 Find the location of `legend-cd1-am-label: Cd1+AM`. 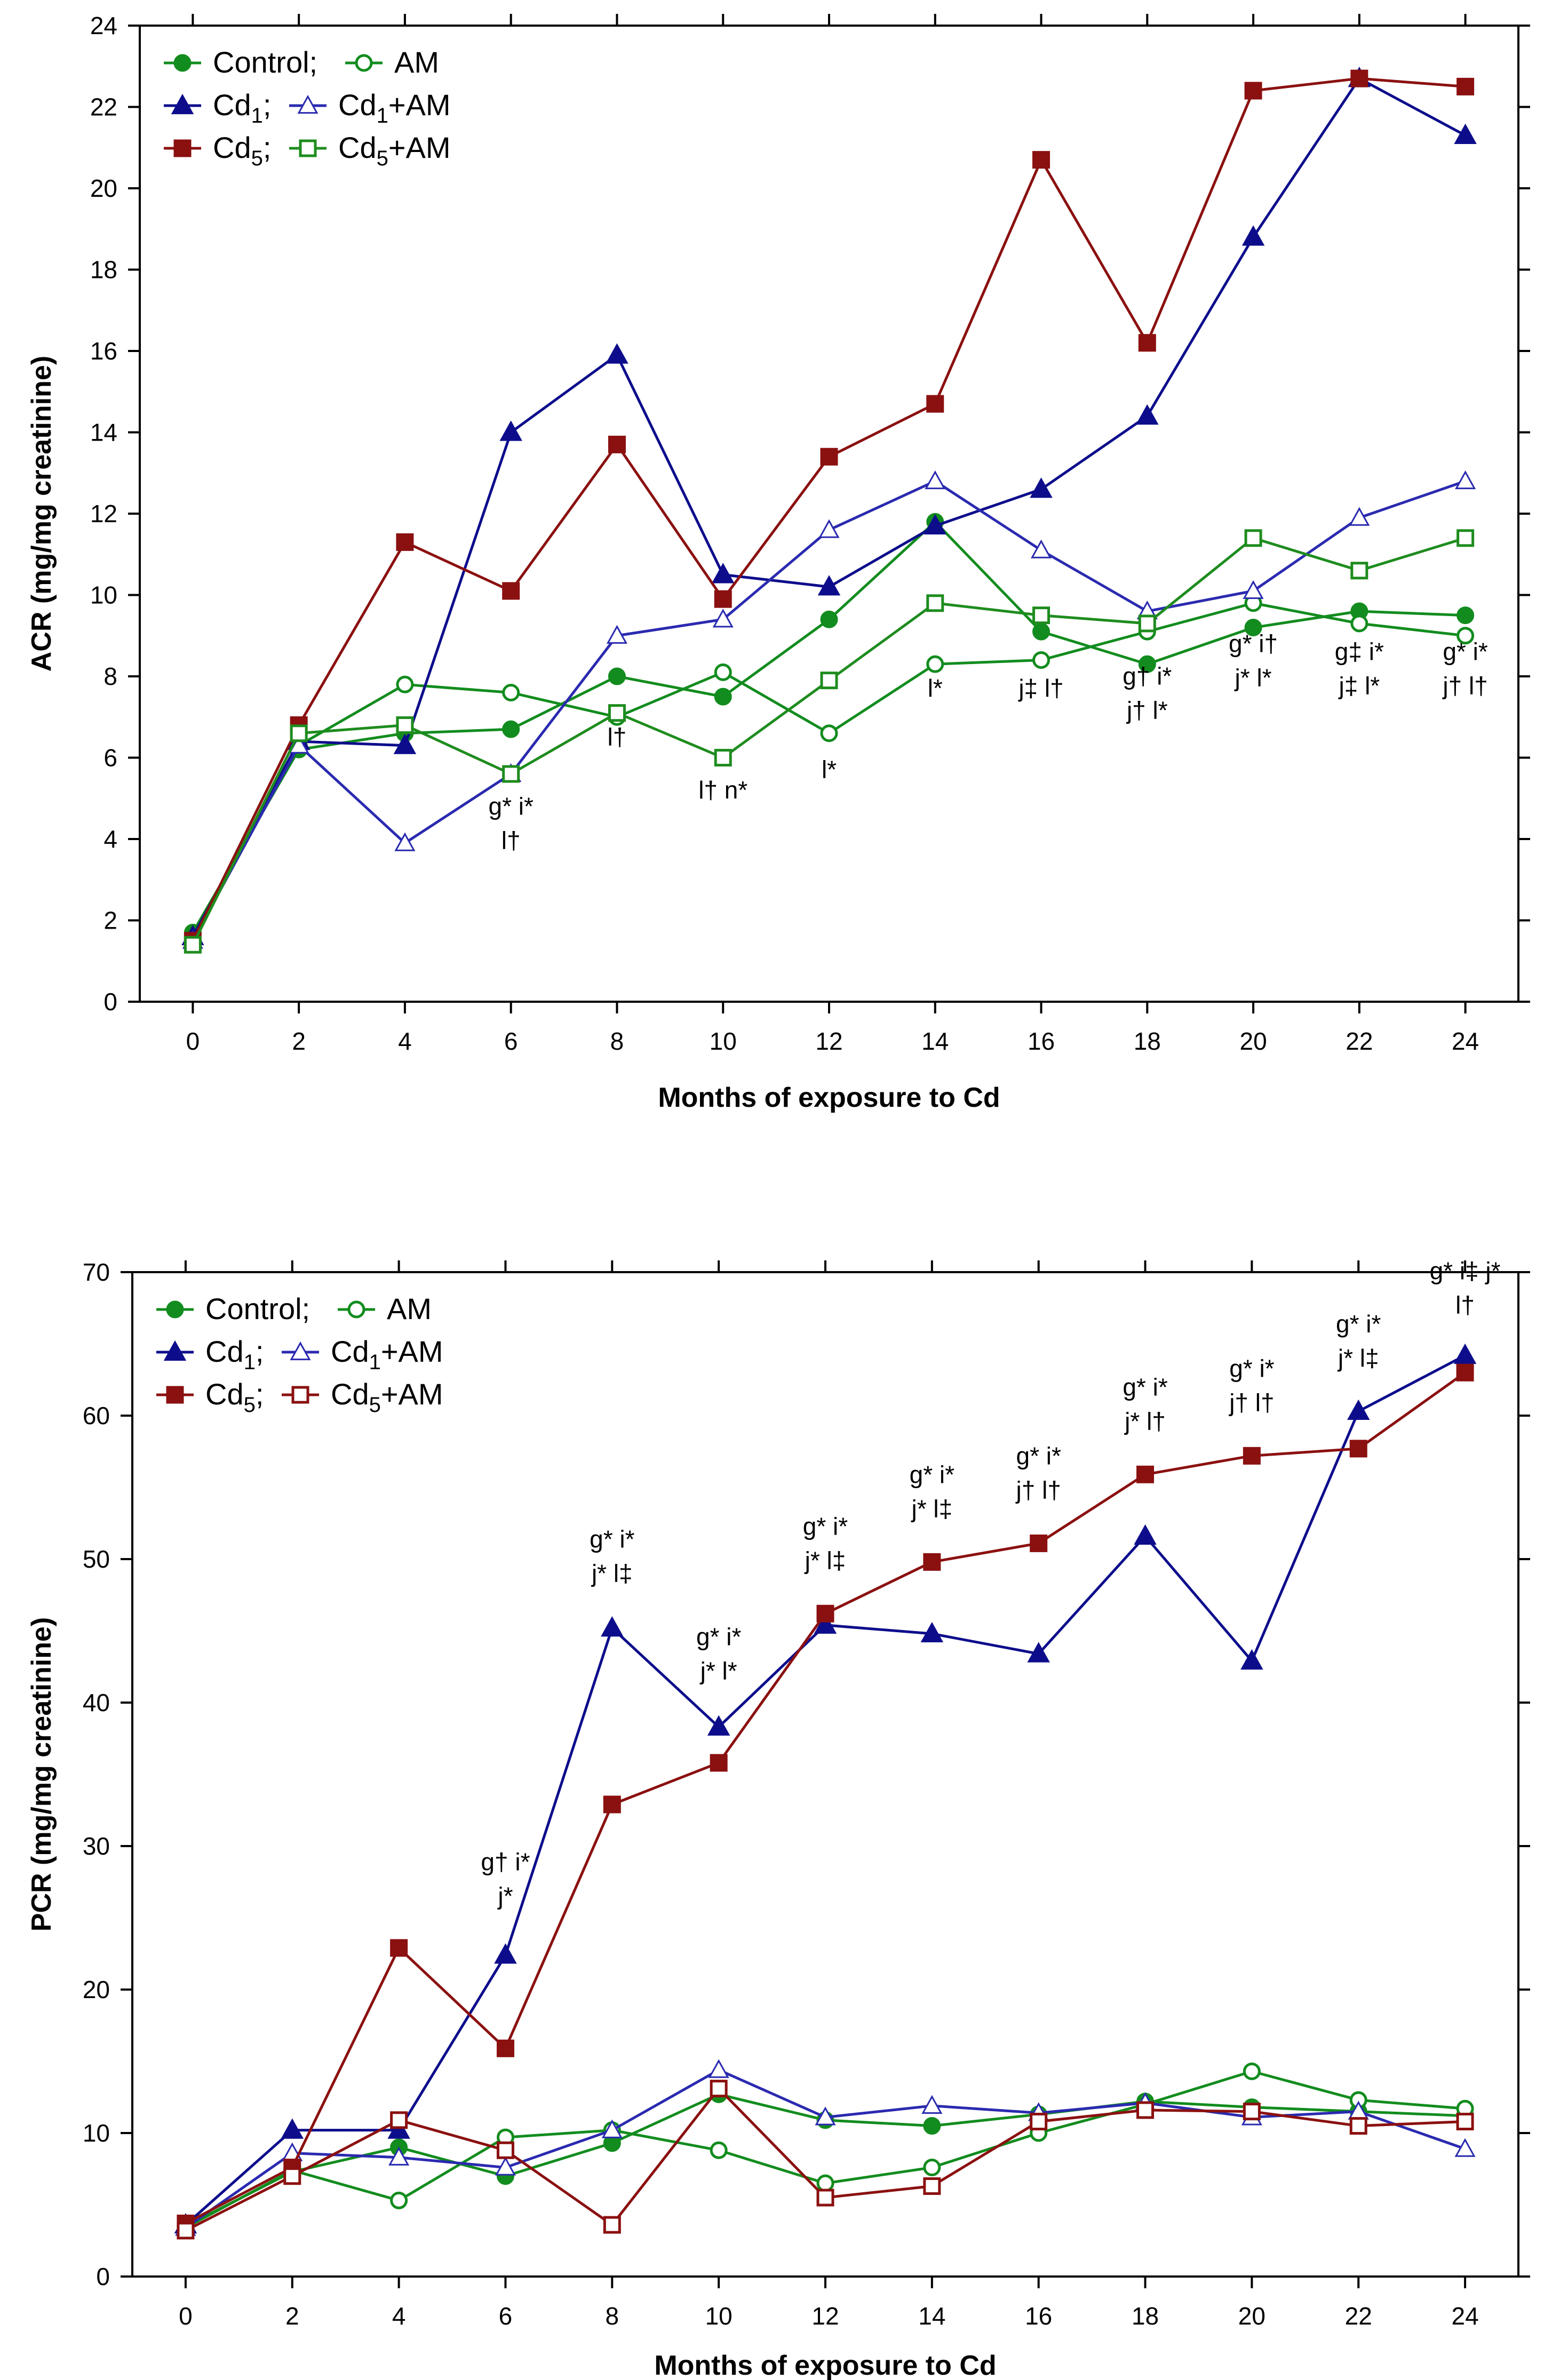

legend-cd1-am-label: Cd1+AM is located at coordinates (395, 107).